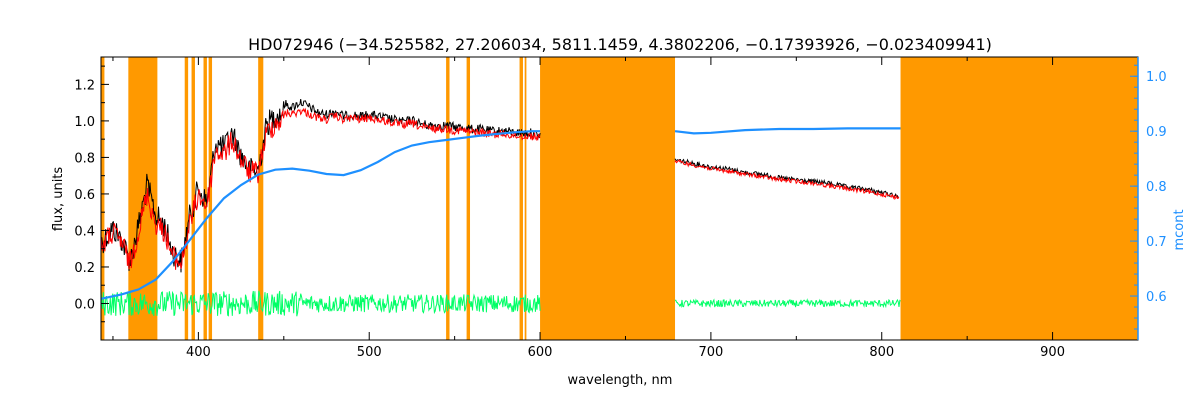  What do you see at coordinates (198, 352) in the screenshot?
I see `x-tick-label-400: 400` at bounding box center [198, 352].